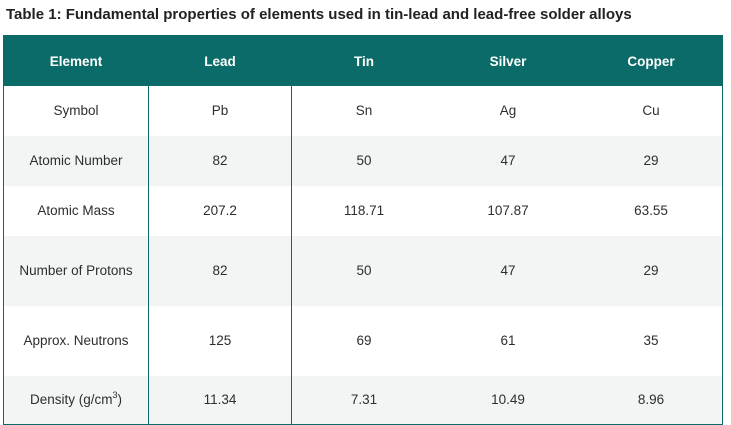 The height and width of the screenshot is (425, 731). I want to click on row-label: Atomic Number, so click(76, 160).